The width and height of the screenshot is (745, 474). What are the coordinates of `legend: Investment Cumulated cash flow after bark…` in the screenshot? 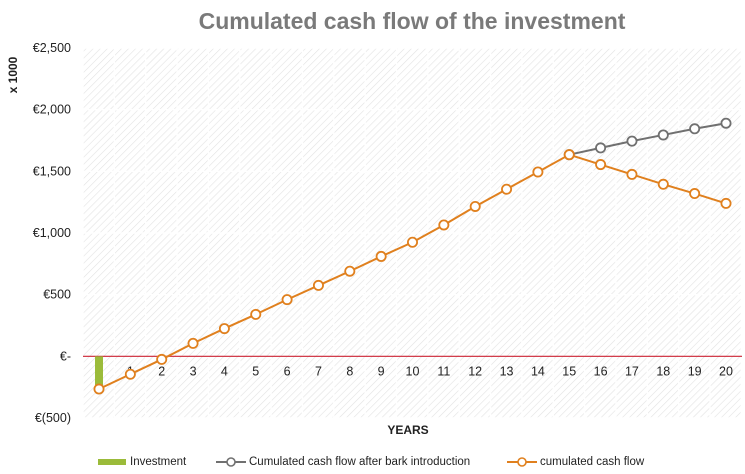 It's located at (371, 462).